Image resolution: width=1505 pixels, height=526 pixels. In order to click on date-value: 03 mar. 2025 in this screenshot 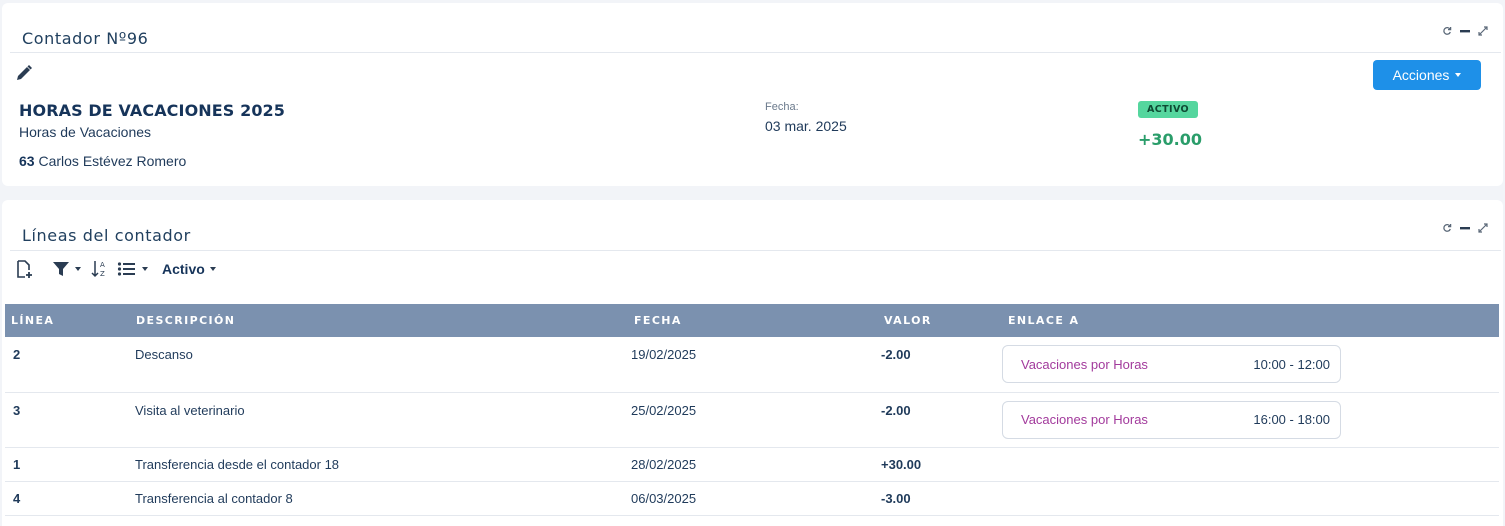, I will do `click(806, 126)`.